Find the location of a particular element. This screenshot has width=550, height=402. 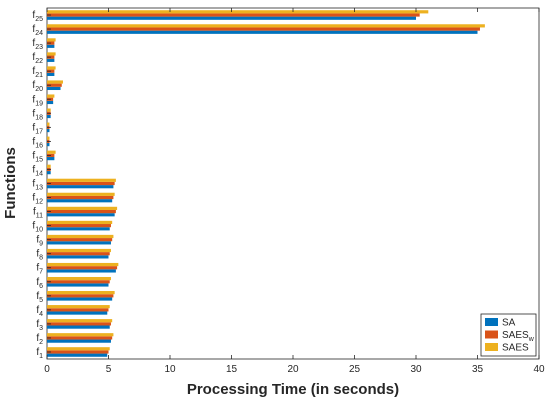

bar-sa-f10 is located at coordinates (78, 229).